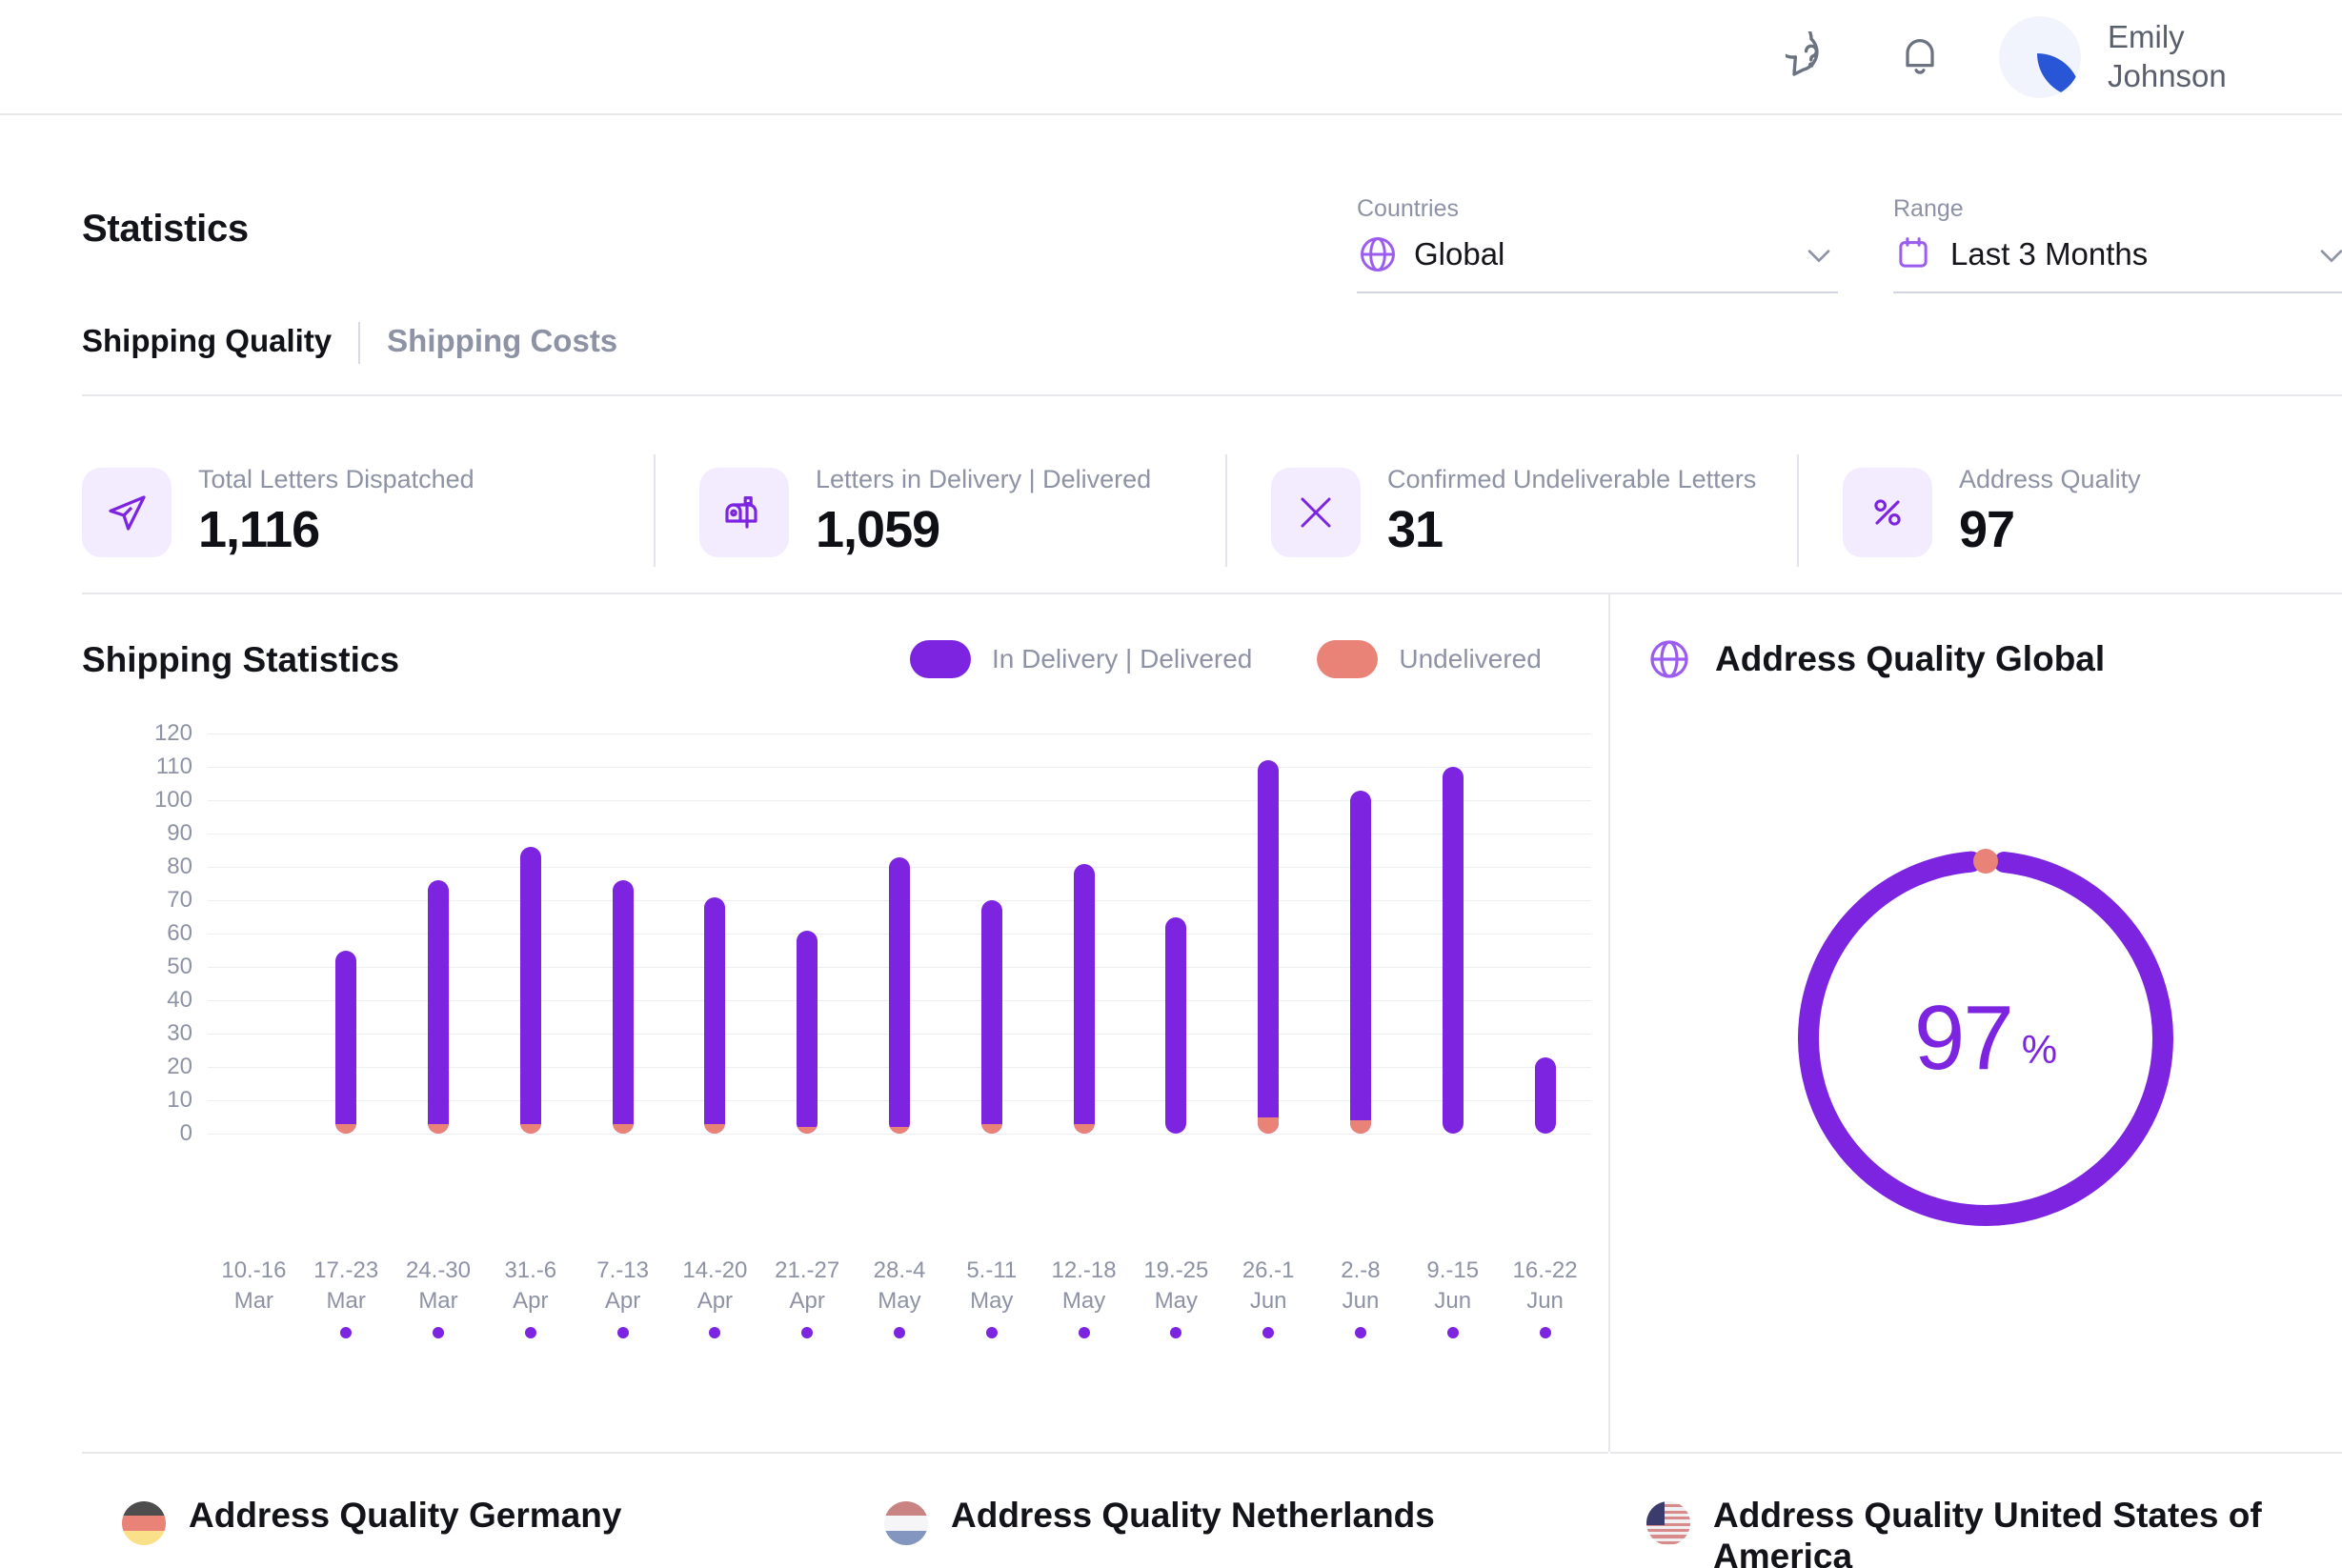 The image size is (2342, 1568). Describe the element at coordinates (173, 767) in the screenshot. I see `chart-y-tick: 110` at that location.